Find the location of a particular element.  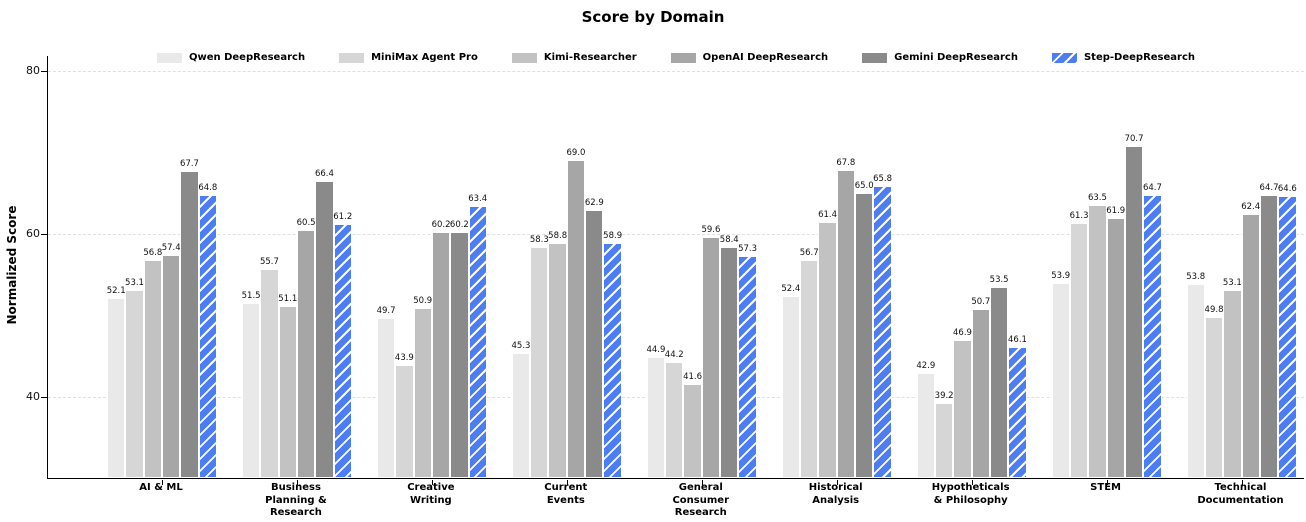

bar-value-label: 44.2 is located at coordinates (674, 355).